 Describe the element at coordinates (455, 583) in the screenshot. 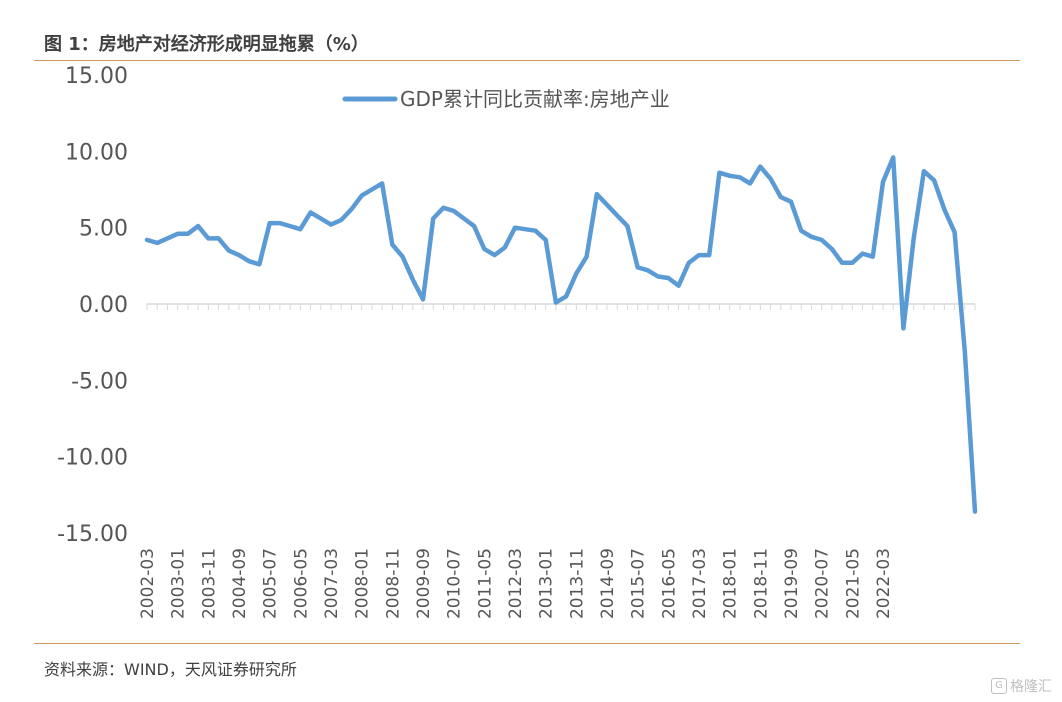

I see `x-tick-label: 2010-07` at that location.